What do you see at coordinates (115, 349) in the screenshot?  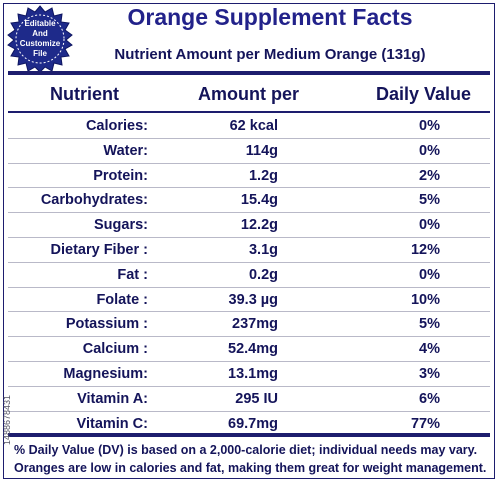 I see `nutrient-name: Calcium :` at bounding box center [115, 349].